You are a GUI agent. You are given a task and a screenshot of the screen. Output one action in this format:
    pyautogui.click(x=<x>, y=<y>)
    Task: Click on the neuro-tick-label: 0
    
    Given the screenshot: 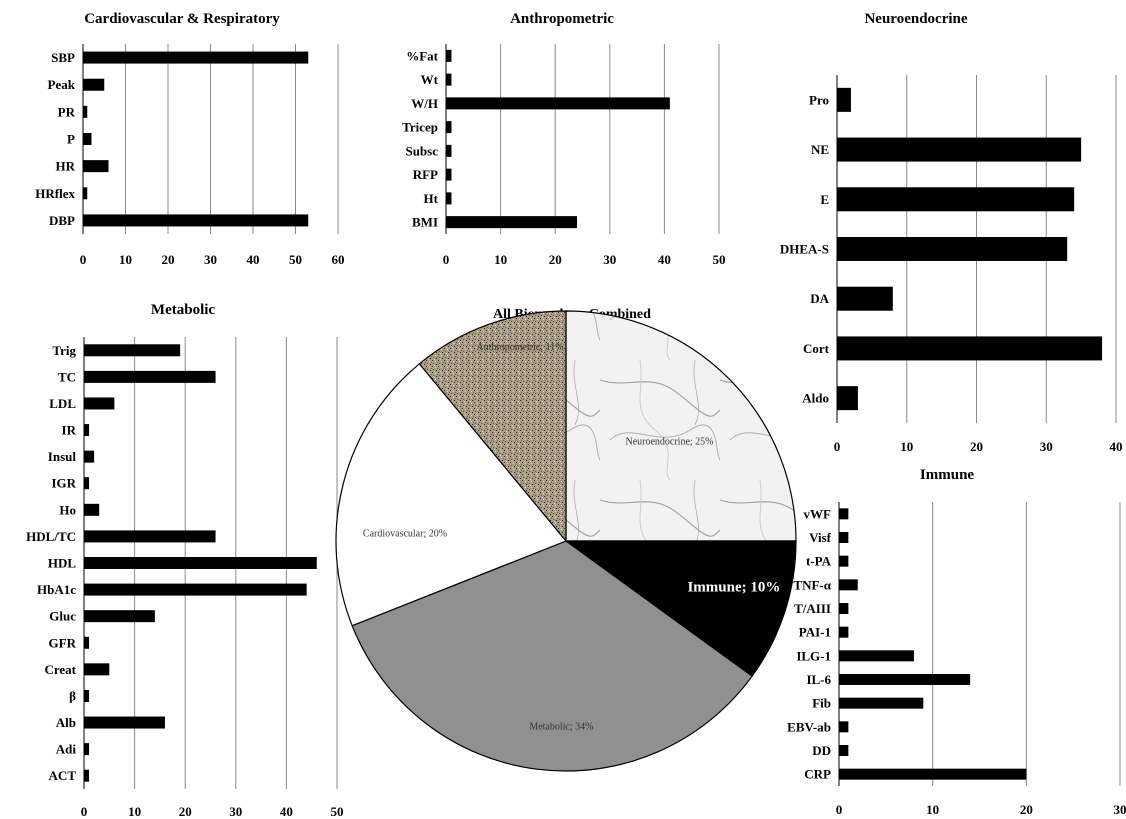 What is the action you would take?
    pyautogui.click(x=837, y=446)
    